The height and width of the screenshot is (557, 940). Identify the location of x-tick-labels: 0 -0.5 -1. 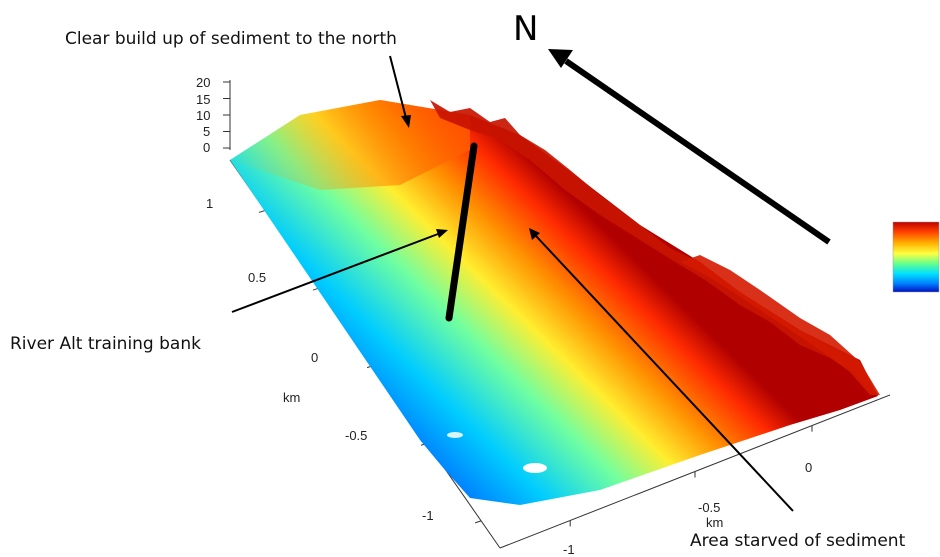
(687, 508).